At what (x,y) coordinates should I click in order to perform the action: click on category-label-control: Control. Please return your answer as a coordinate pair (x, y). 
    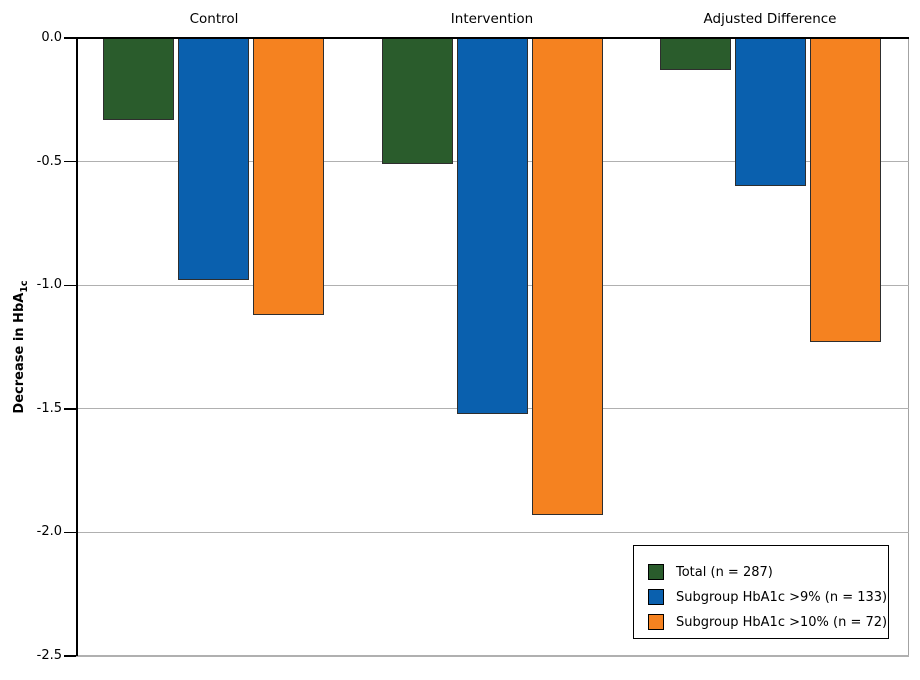
    Looking at the image, I should click on (214, 19).